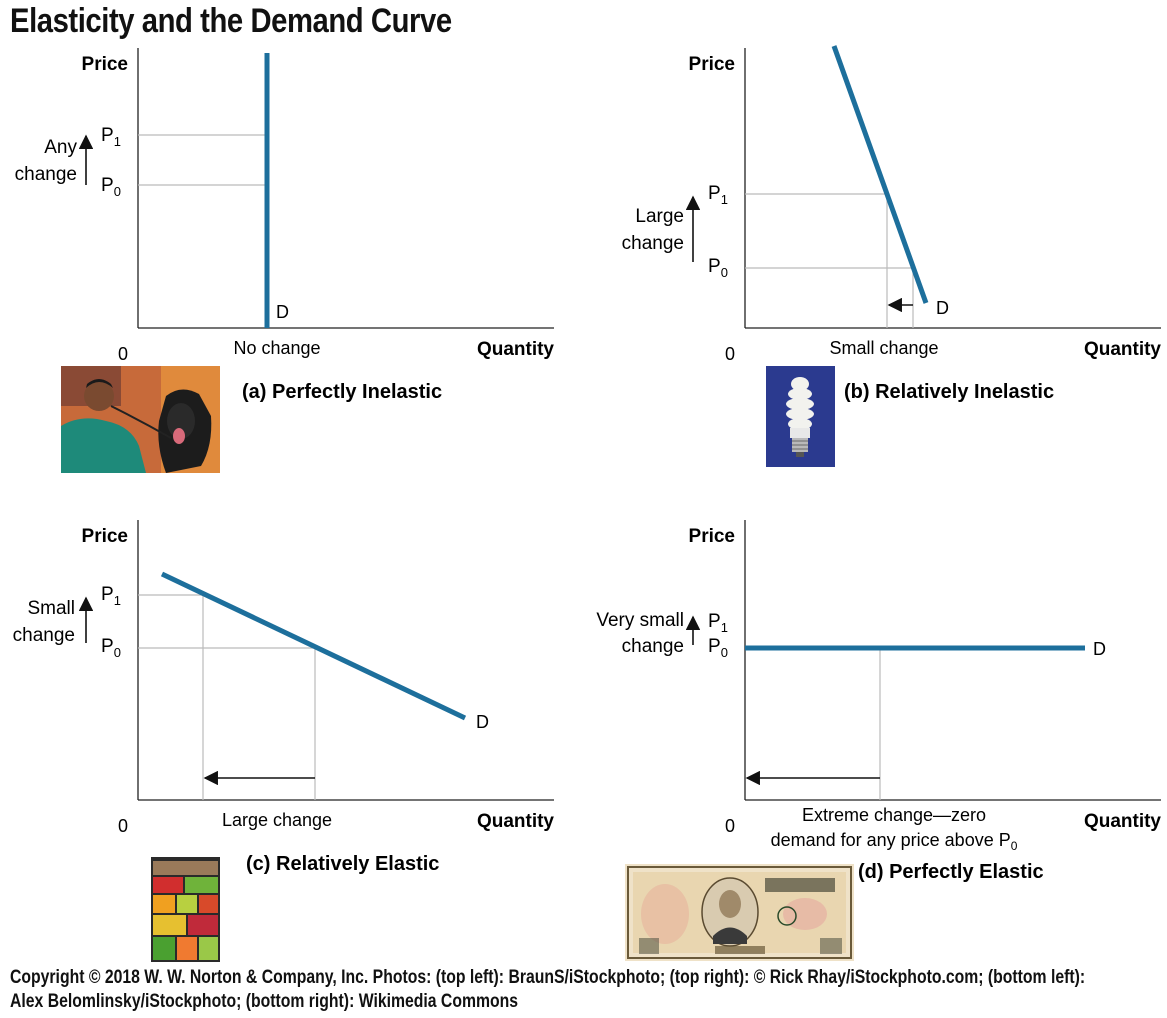 This screenshot has height=1018, width=1167. I want to click on panel-a-p1-label: P1, so click(111, 137).